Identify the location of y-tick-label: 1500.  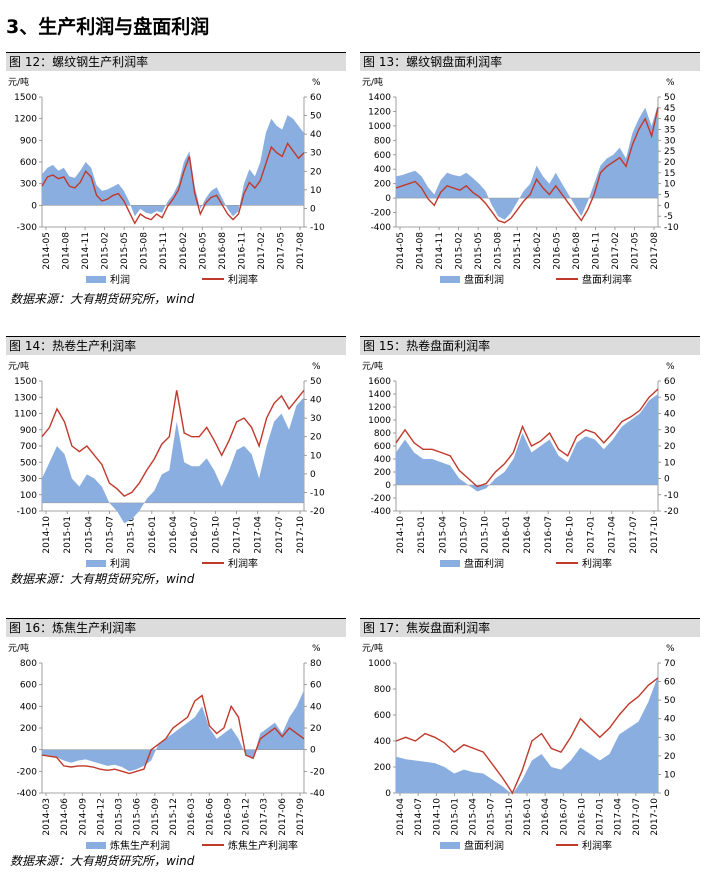
(25, 382).